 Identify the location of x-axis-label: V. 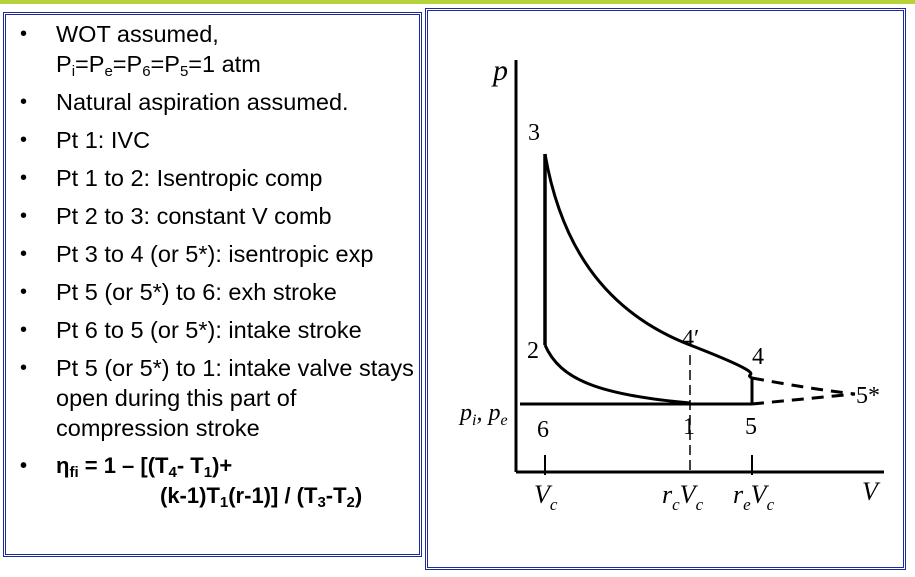
(871, 491).